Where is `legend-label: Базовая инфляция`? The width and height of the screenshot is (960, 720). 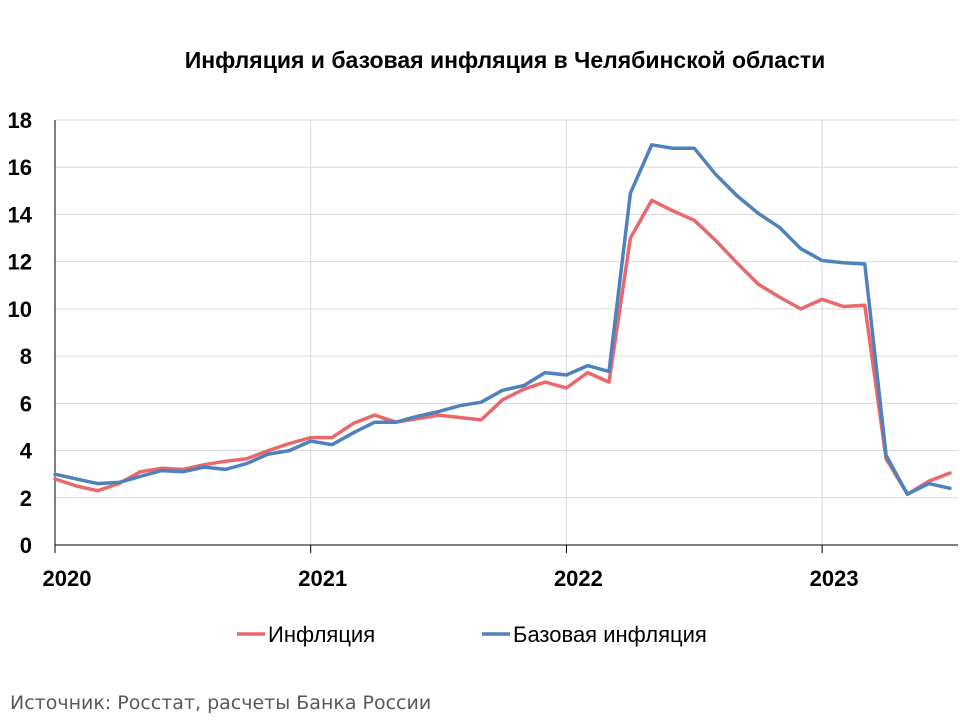
legend-label: Базовая инфляция is located at coordinates (610, 634).